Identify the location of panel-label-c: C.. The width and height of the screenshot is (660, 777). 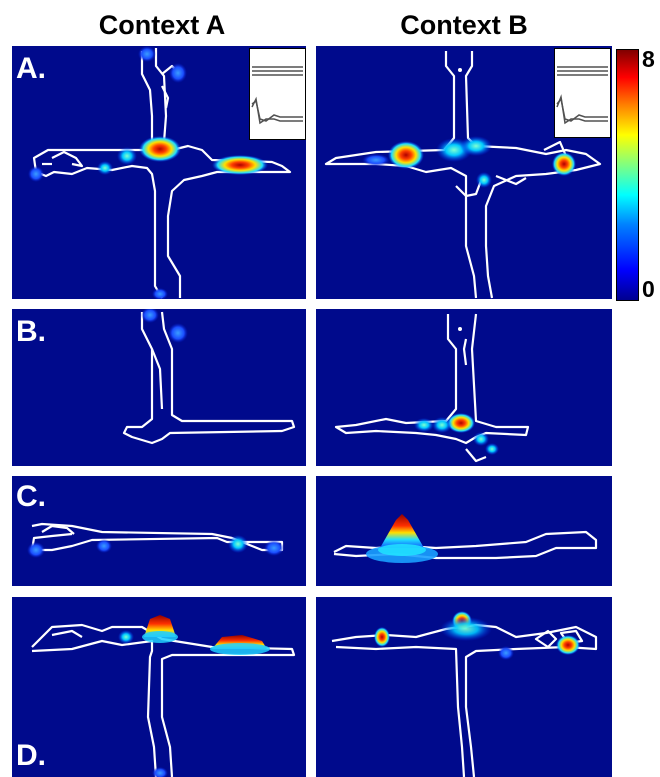
(31, 496).